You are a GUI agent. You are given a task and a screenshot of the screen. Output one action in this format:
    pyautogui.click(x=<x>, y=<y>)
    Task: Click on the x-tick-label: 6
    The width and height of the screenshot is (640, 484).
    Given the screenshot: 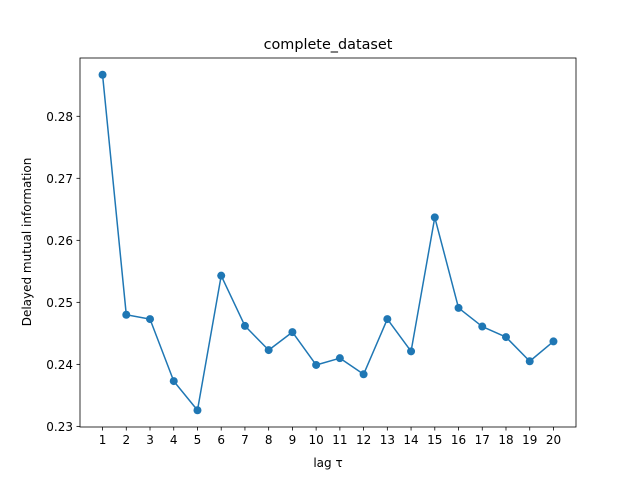 What is the action you would take?
    pyautogui.click(x=221, y=440)
    